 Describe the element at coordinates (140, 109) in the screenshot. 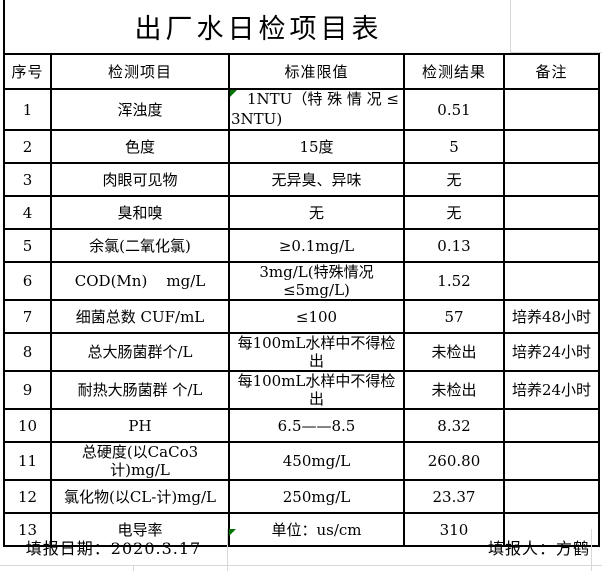

I see `cell-item: 浑浊度` at that location.